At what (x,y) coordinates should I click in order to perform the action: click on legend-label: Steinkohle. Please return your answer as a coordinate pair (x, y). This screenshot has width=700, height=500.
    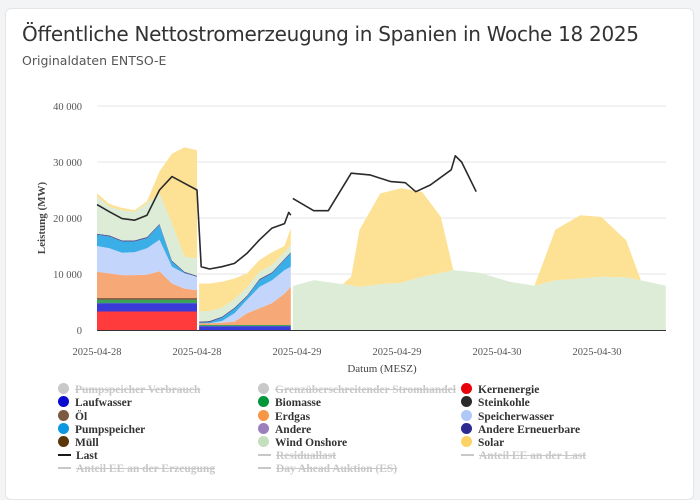
    Looking at the image, I should click on (504, 403).